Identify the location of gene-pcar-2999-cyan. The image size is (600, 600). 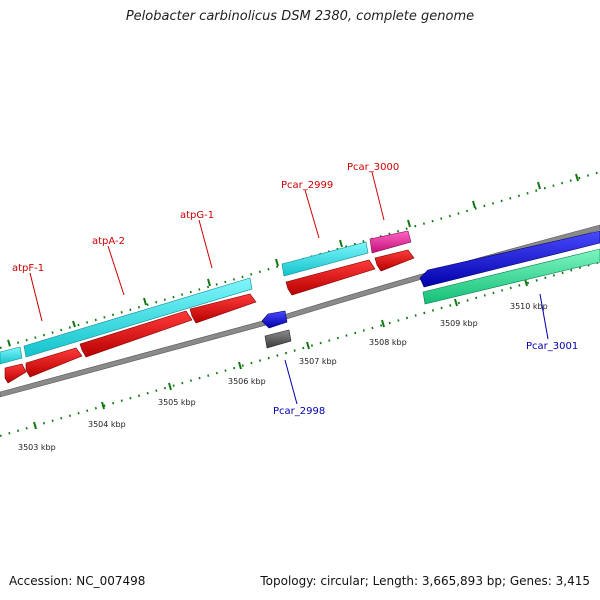
(325, 259).